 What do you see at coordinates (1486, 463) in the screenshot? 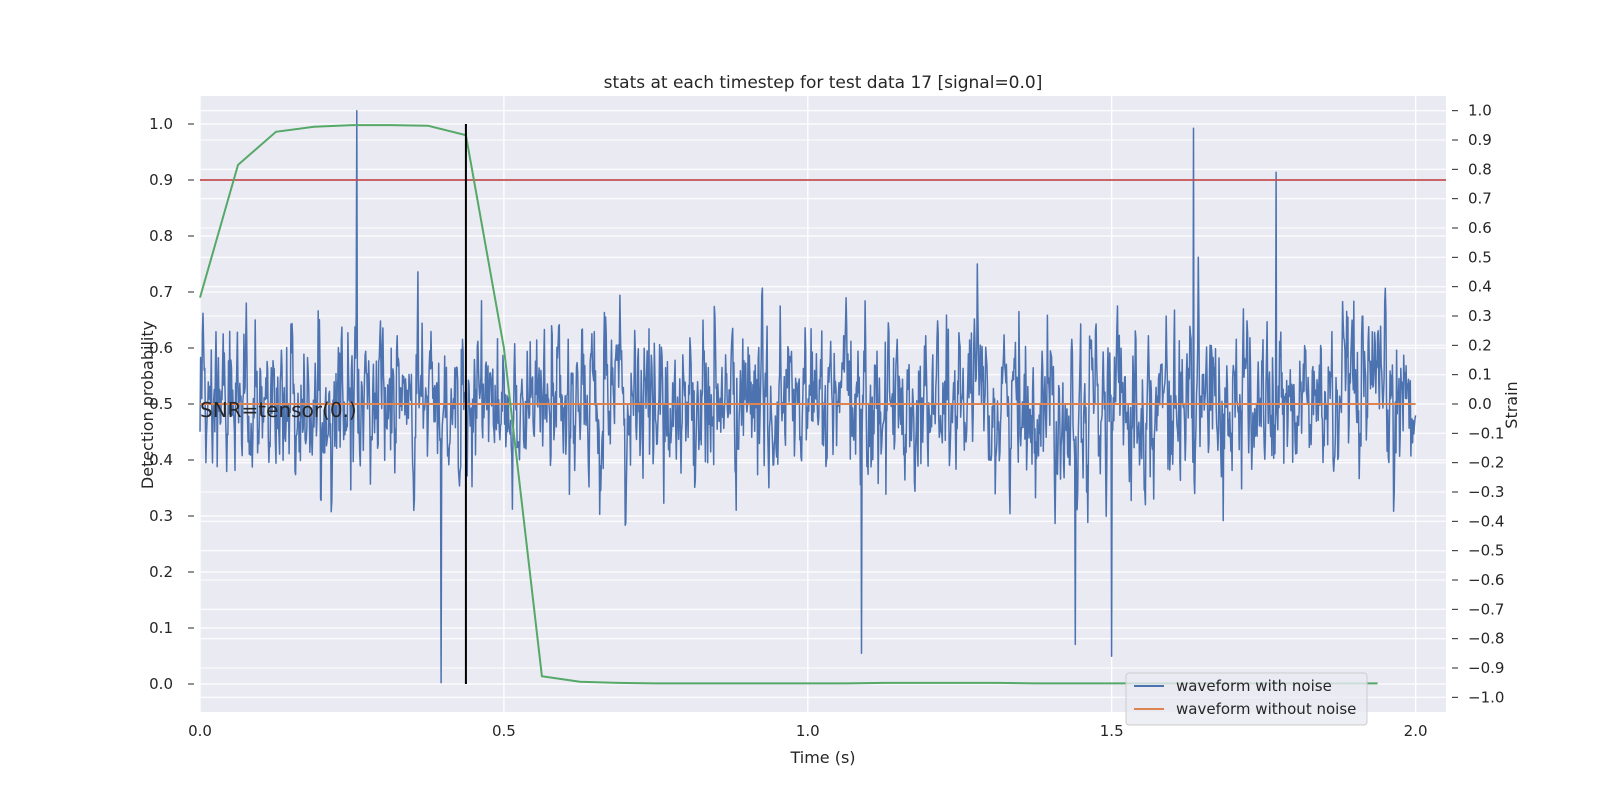
I see `y-right-tick-label: −0.2` at bounding box center [1486, 463].